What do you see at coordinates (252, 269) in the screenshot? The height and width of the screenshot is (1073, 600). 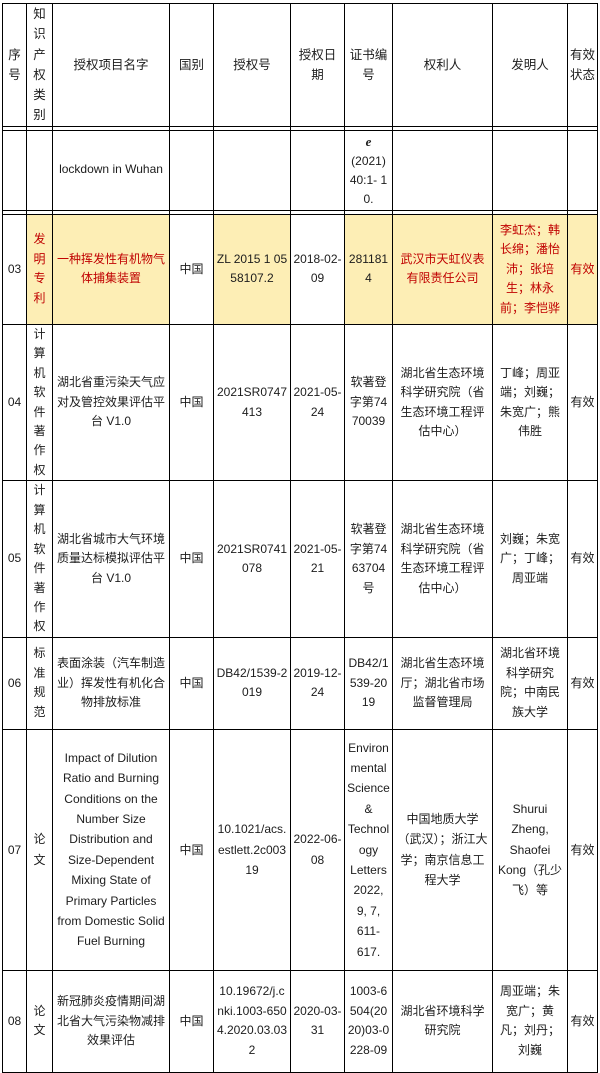 I see `cell-auth-no: ZL 2015 1 0558107.2` at bounding box center [252, 269].